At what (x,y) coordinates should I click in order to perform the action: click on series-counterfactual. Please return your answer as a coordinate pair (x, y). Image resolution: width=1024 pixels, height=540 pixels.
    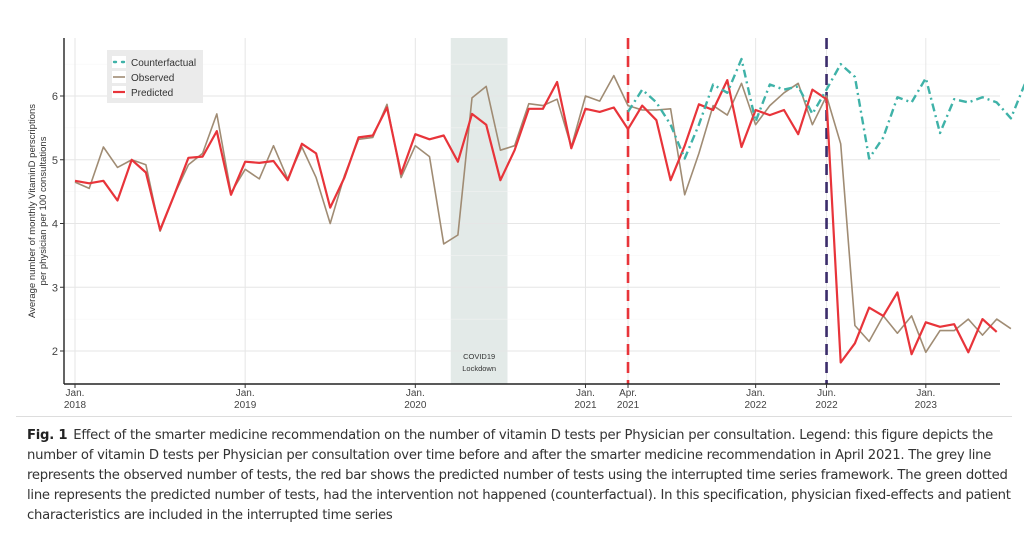
    Looking at the image, I should click on (825, 108).